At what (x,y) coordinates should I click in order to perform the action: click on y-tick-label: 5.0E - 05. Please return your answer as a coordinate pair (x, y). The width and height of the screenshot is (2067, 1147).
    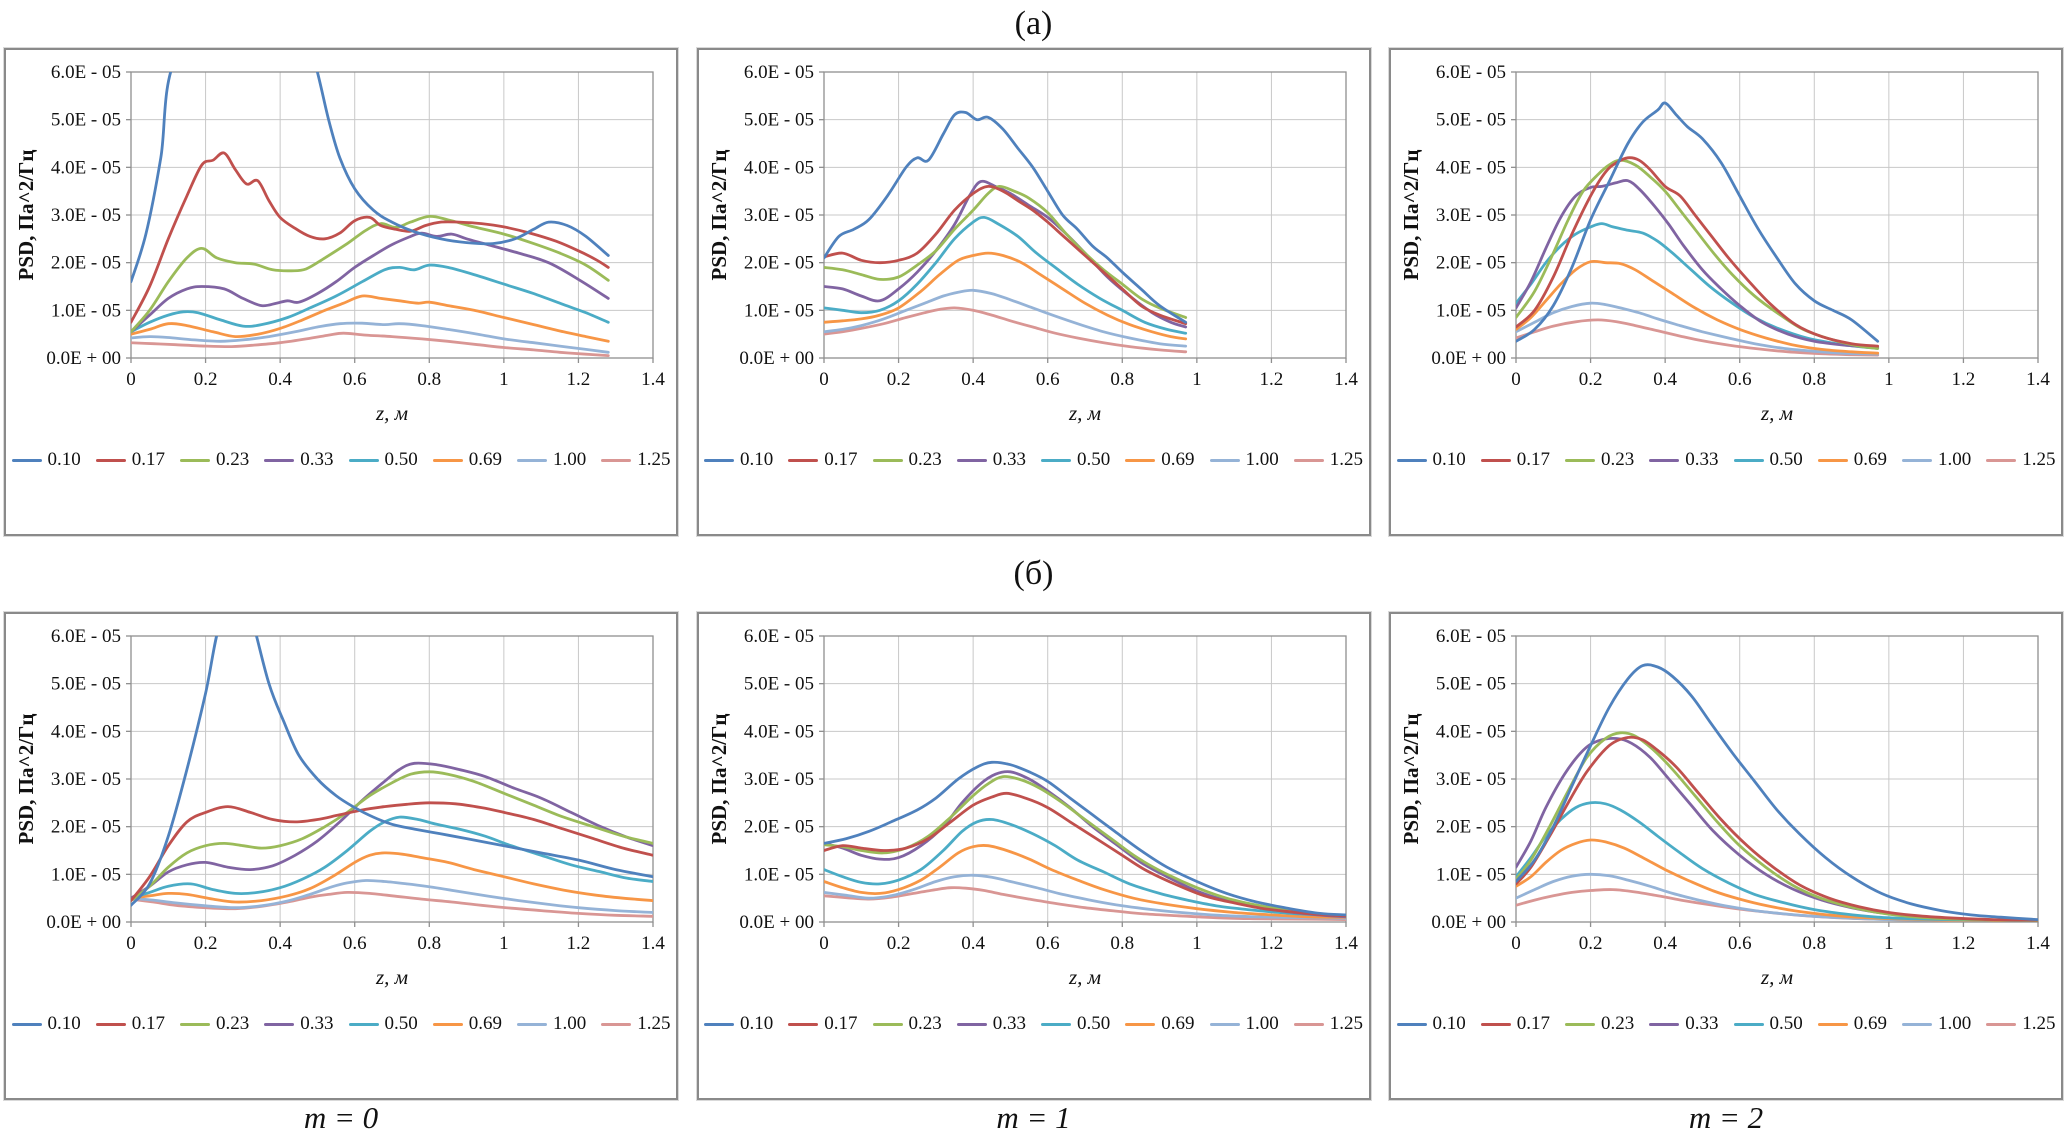
    Looking at the image, I should click on (778, 120).